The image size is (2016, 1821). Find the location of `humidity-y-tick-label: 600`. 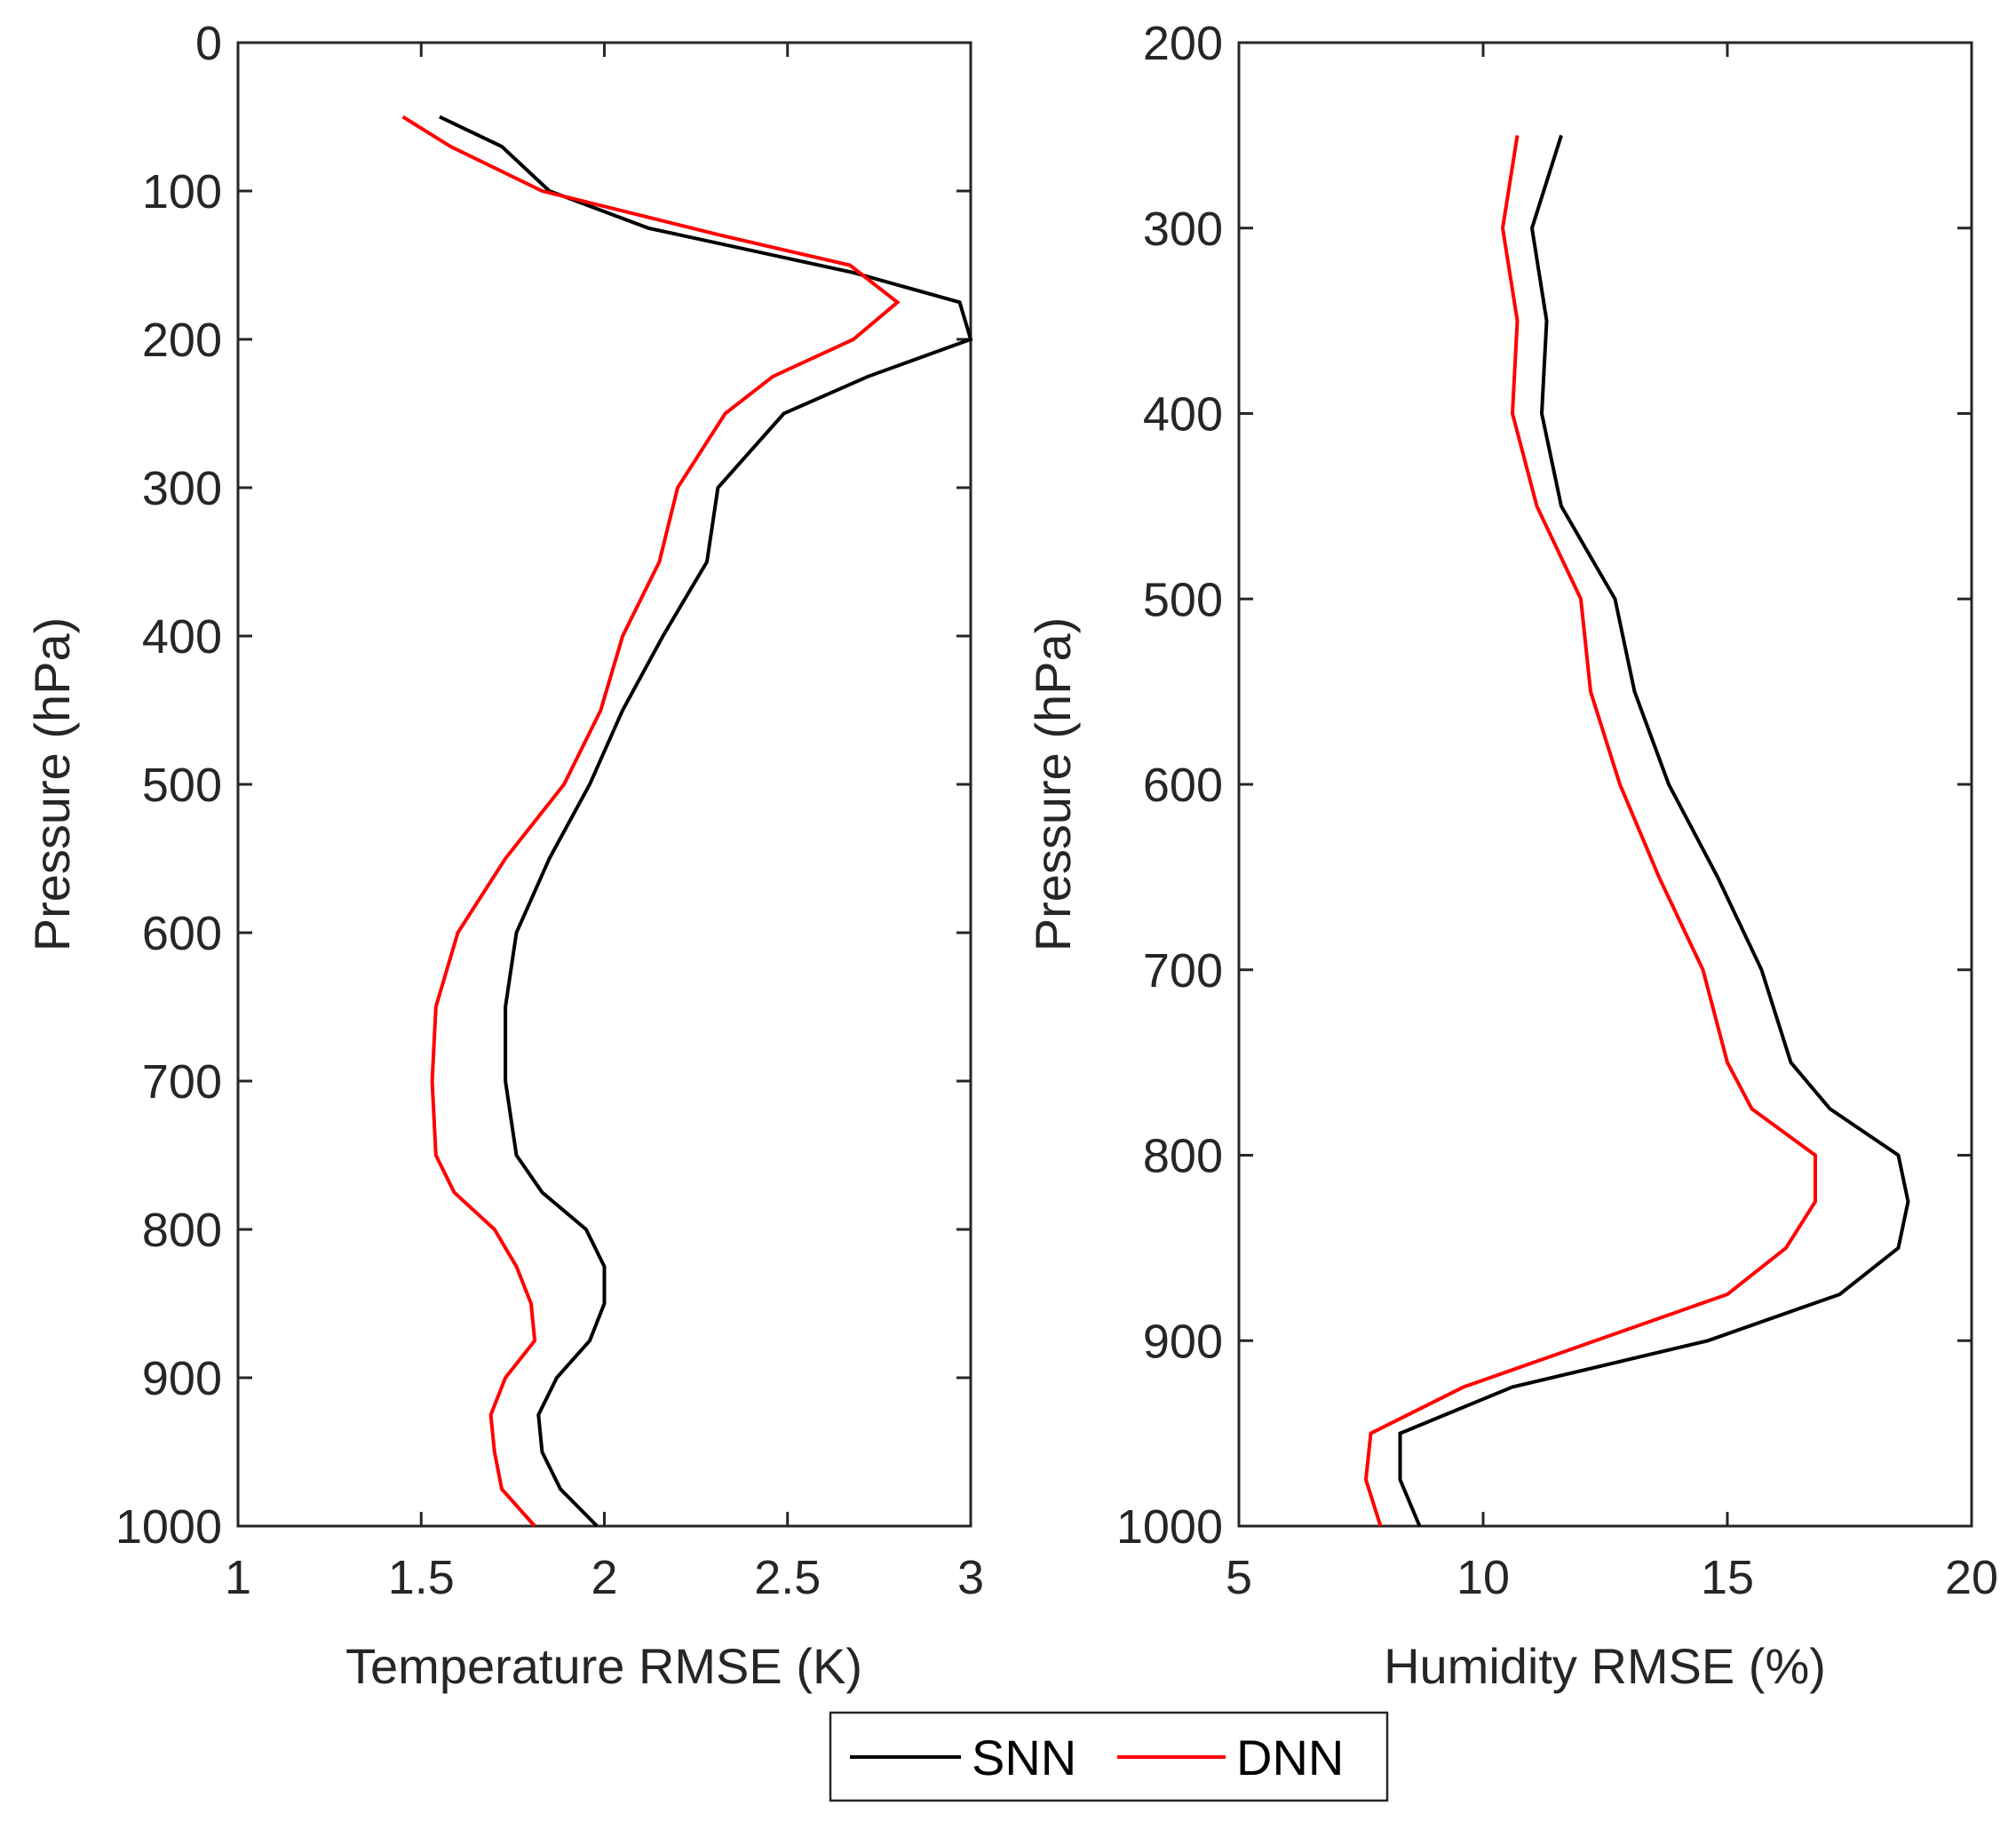

humidity-y-tick-label: 600 is located at coordinates (1183, 785).